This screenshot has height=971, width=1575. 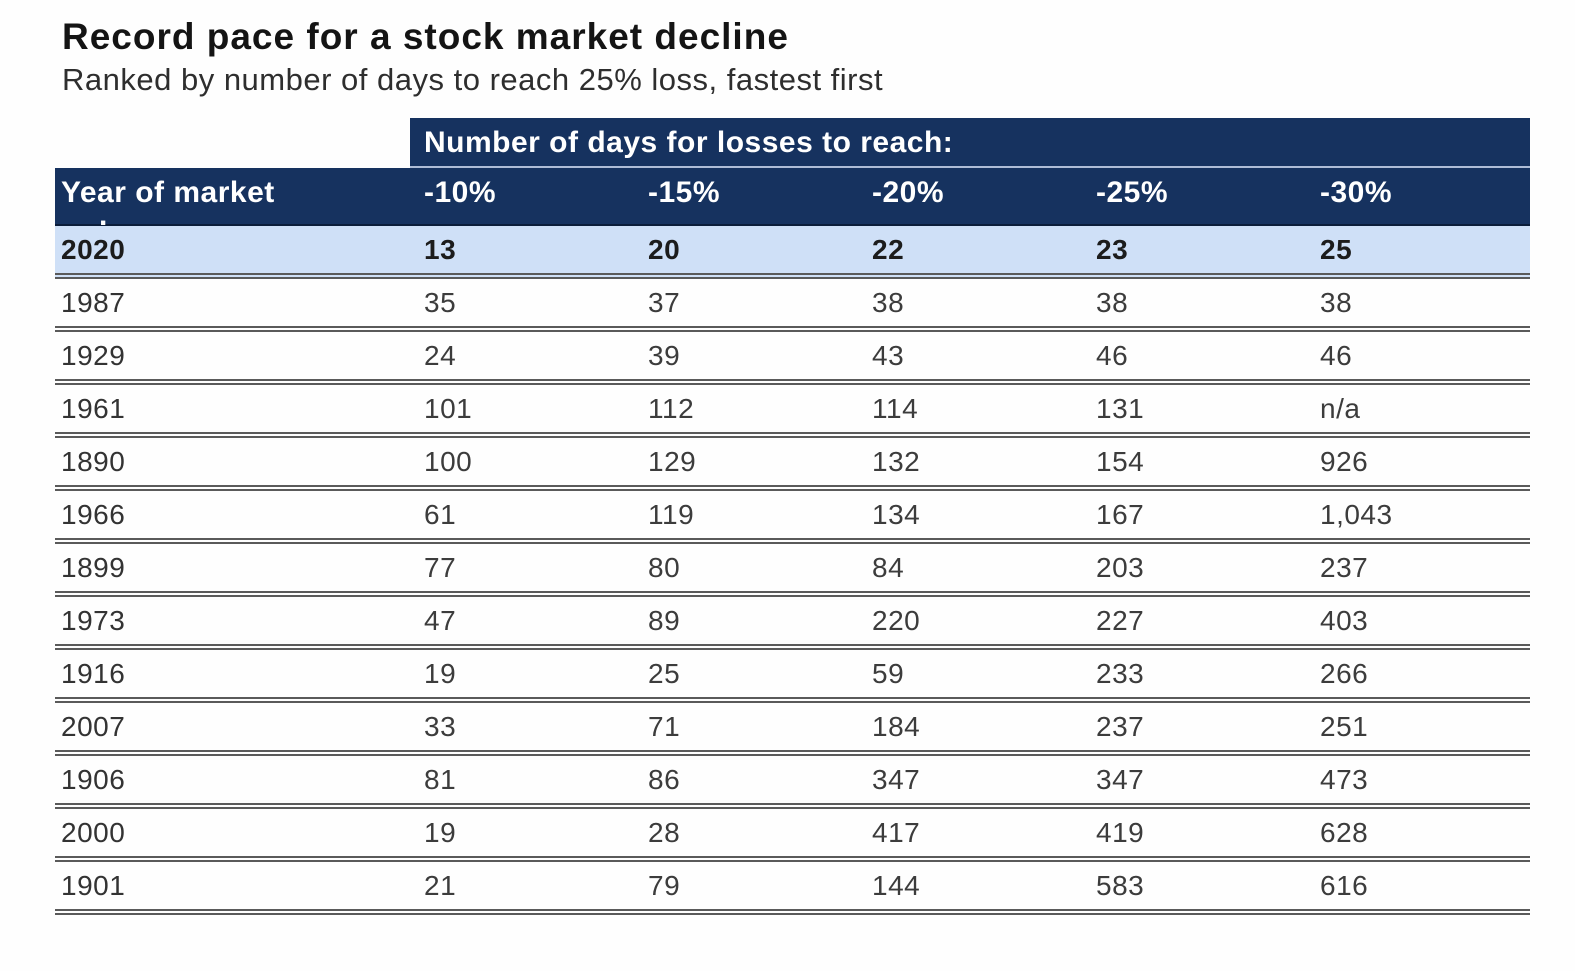 What do you see at coordinates (1344, 832) in the screenshot?
I see `value-cell: 628` at bounding box center [1344, 832].